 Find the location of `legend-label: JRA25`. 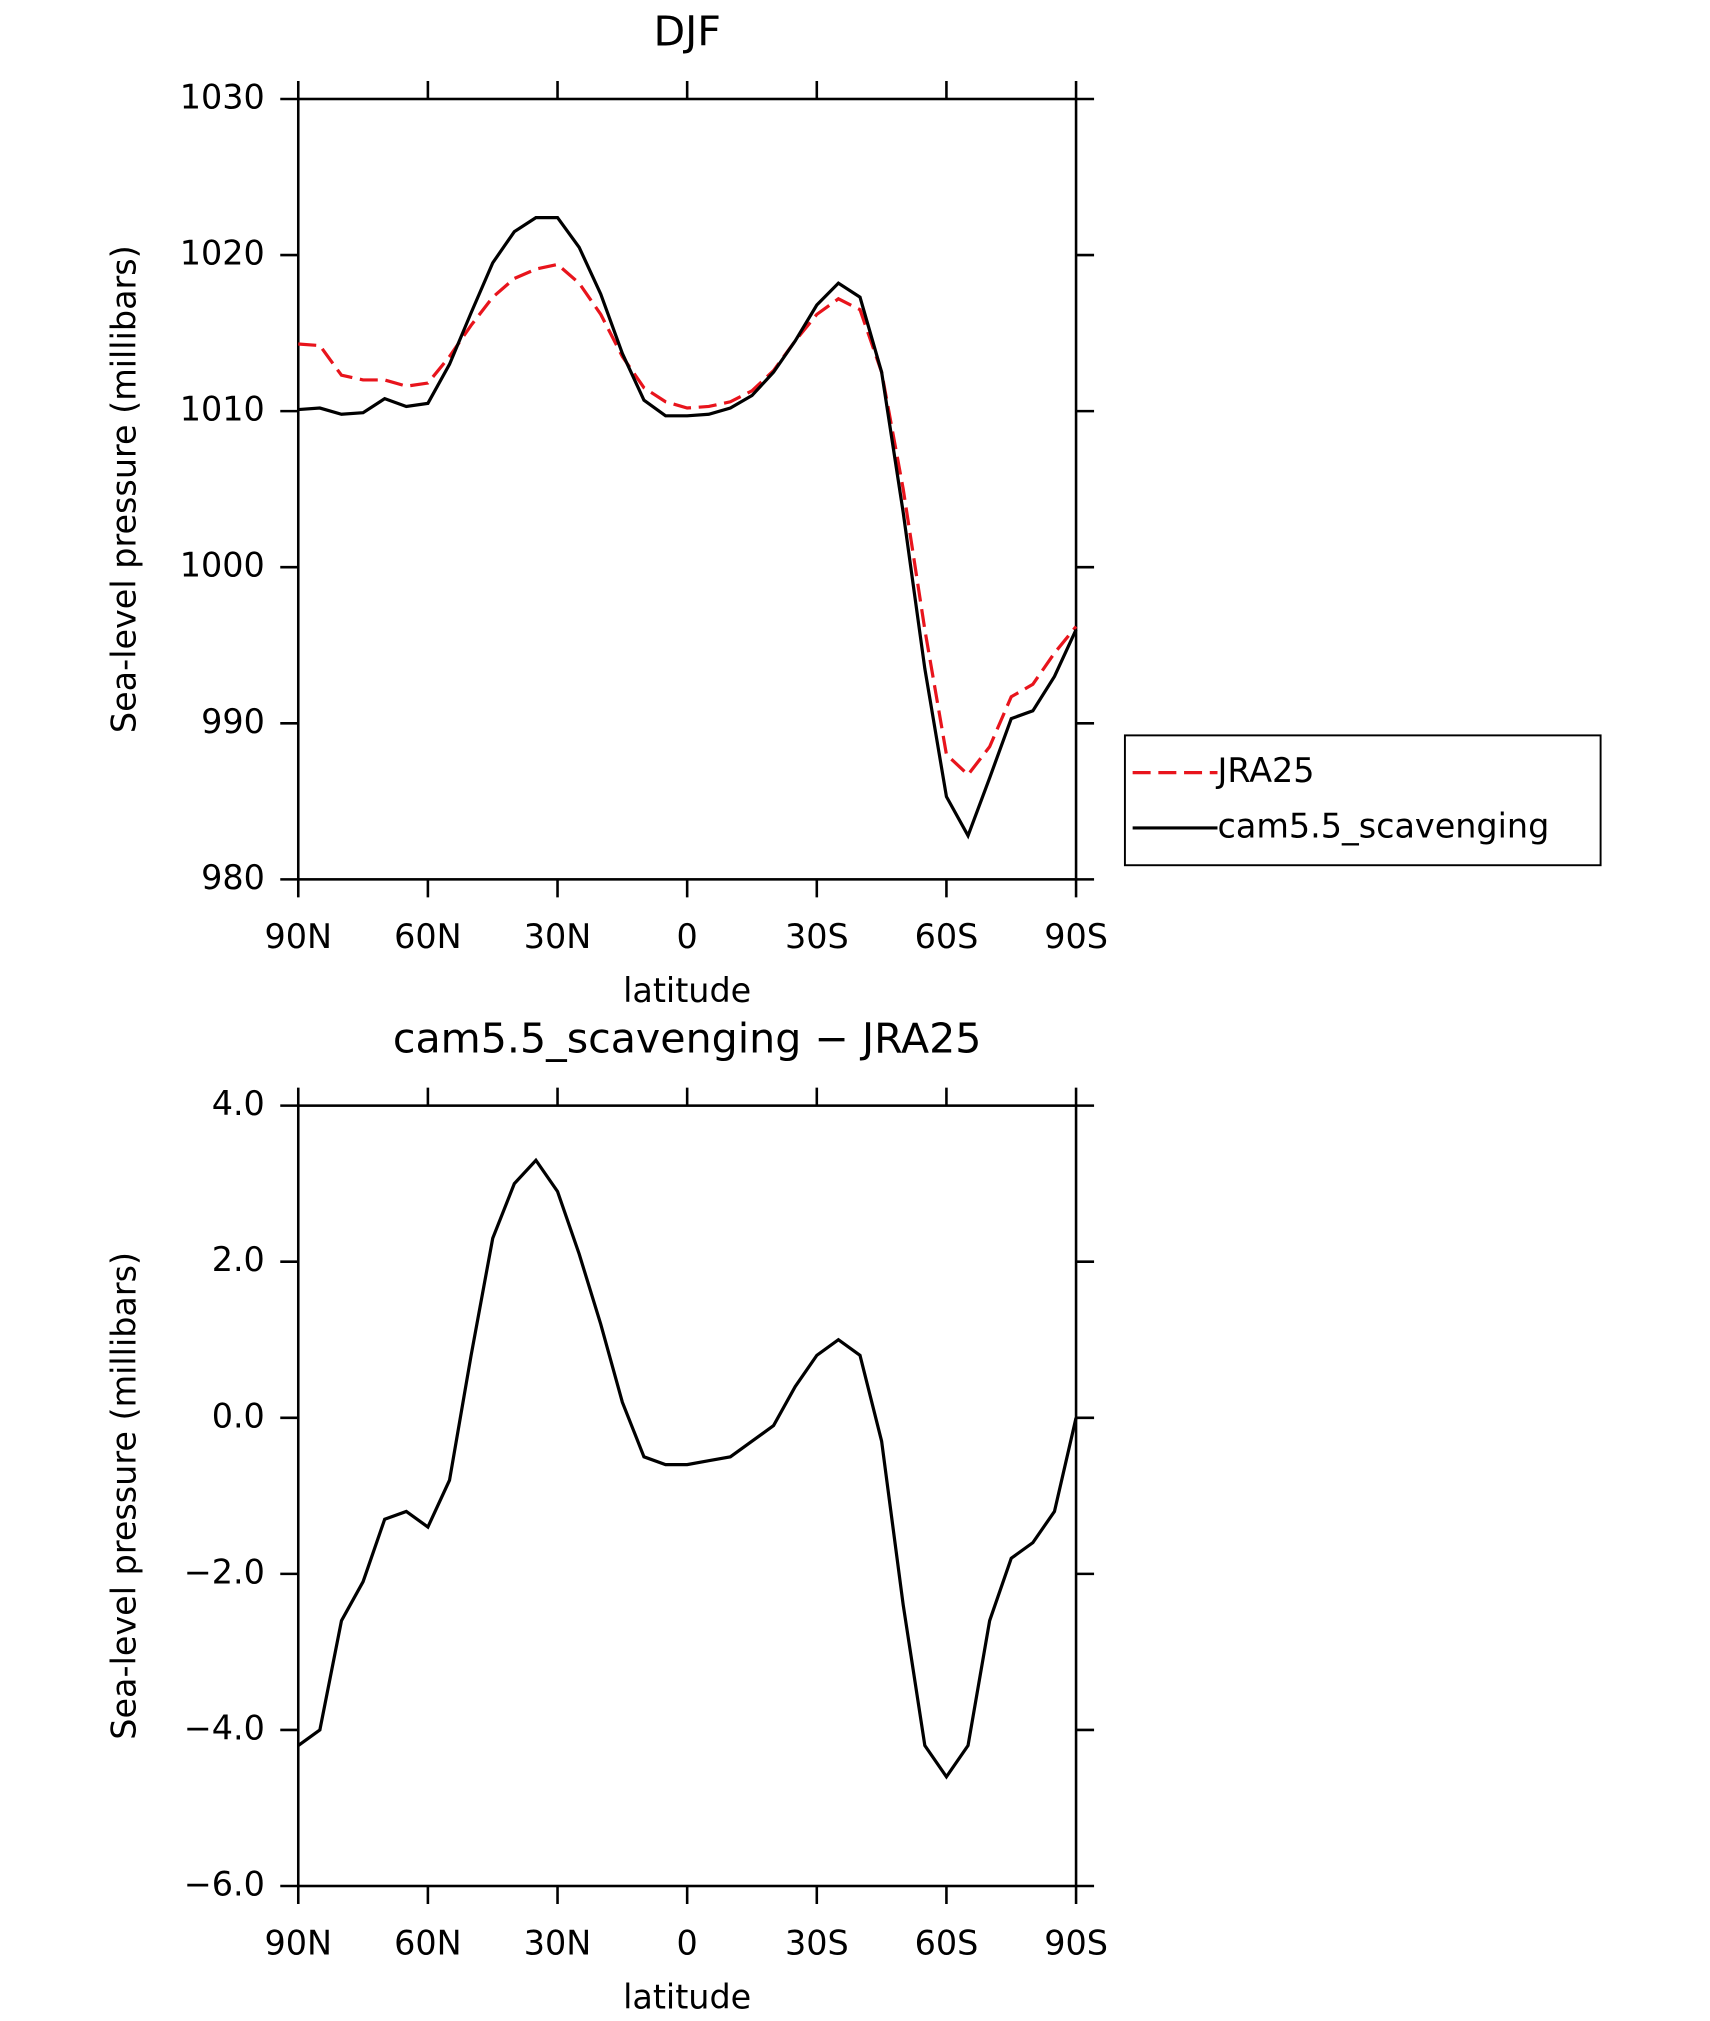

legend-label: JRA25 is located at coordinates (1264, 770).